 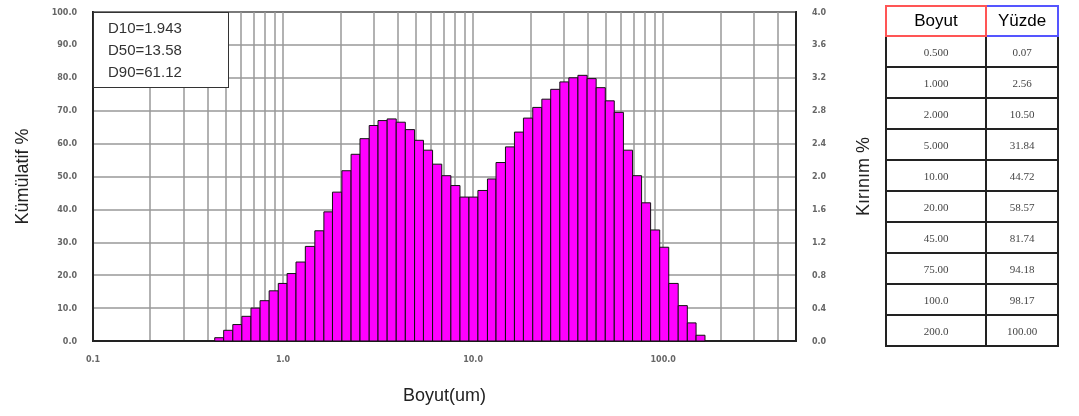 What do you see at coordinates (67, 308) in the screenshot?
I see `y-tick-label: 10.0` at bounding box center [67, 308].